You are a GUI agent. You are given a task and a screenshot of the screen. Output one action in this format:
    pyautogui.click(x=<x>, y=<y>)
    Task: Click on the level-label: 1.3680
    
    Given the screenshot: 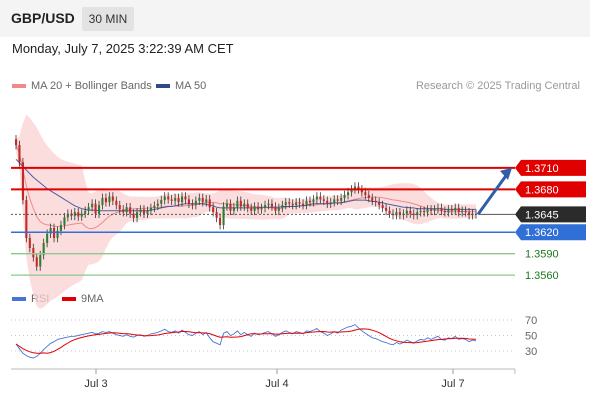 What is the action you would take?
    pyautogui.click(x=542, y=190)
    